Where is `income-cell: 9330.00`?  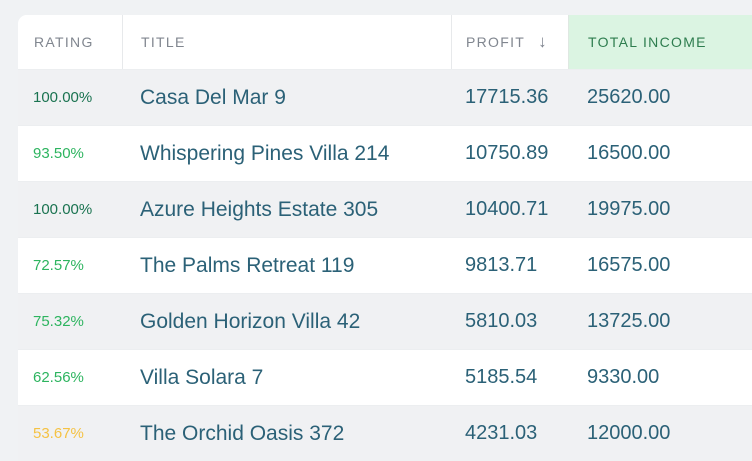
income-cell: 9330.00 is located at coordinates (660, 377).